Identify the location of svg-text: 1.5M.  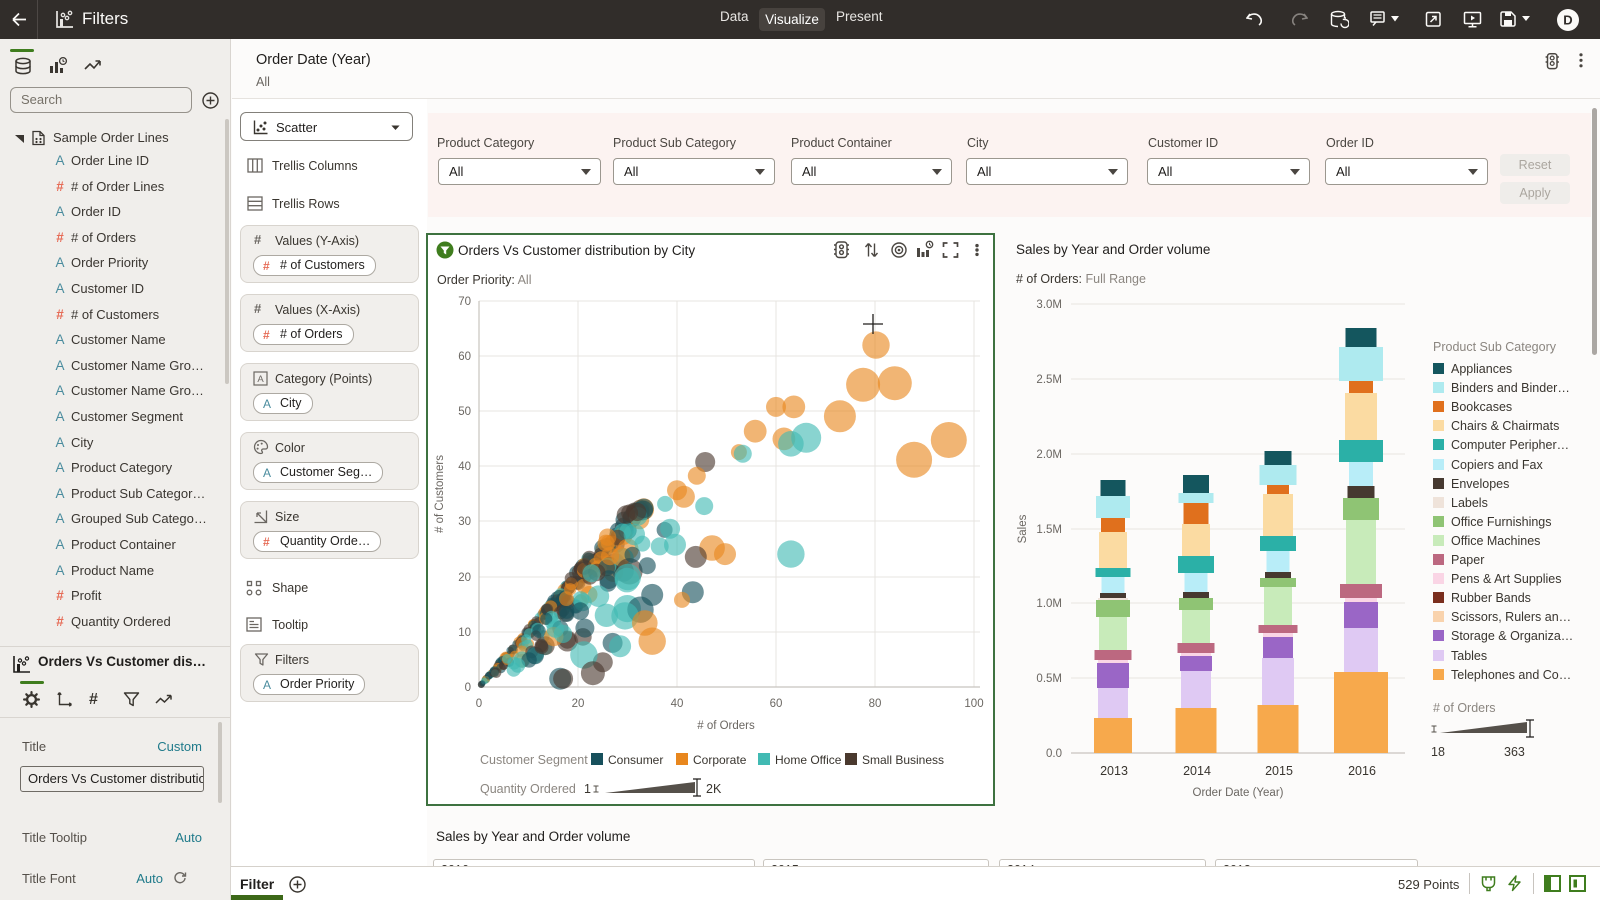
(1049, 530).